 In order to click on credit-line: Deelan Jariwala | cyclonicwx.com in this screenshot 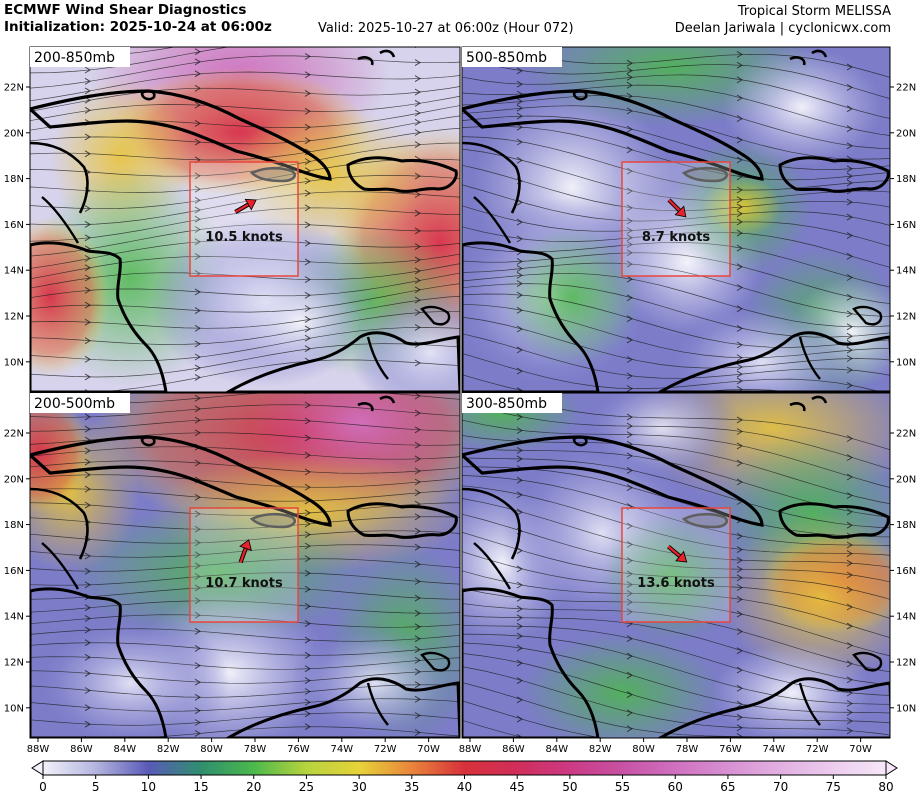, I will do `click(782, 28)`.